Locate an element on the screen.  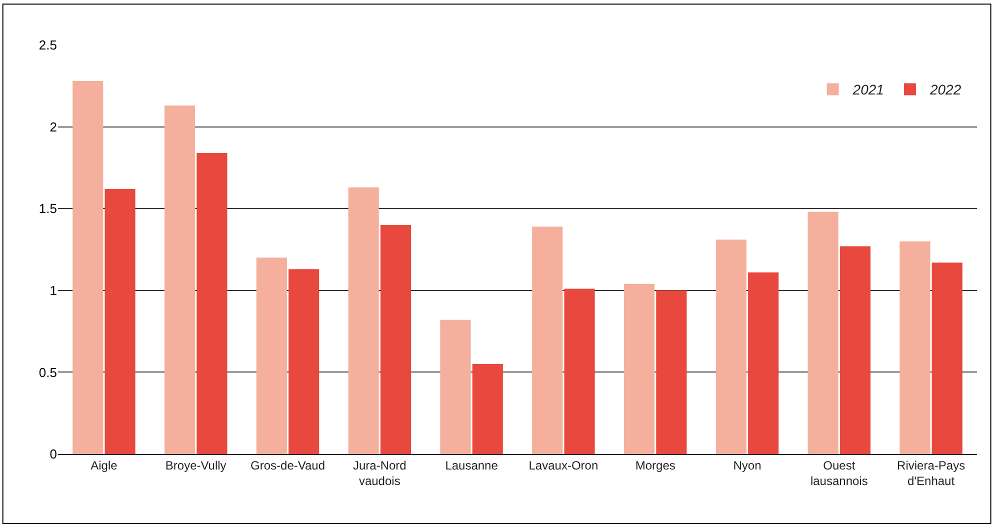
y-tick-label: 1.5 is located at coordinates (47, 208).